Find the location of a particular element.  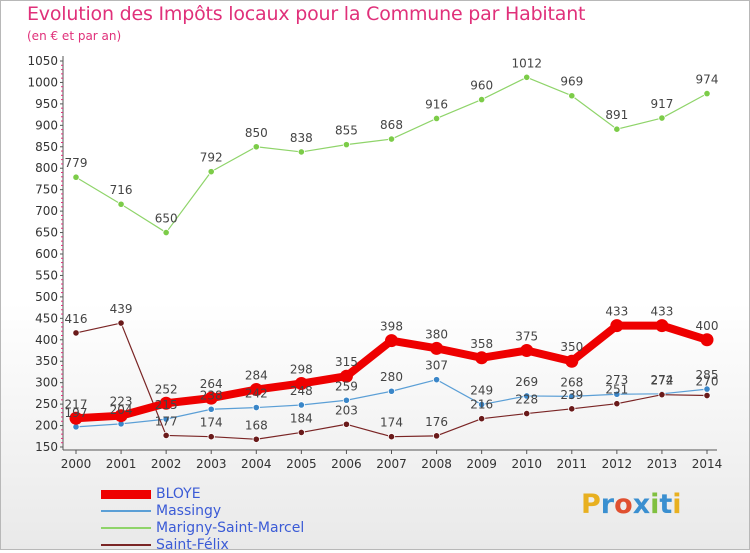

data-label-bloye: 284 is located at coordinates (256, 376).